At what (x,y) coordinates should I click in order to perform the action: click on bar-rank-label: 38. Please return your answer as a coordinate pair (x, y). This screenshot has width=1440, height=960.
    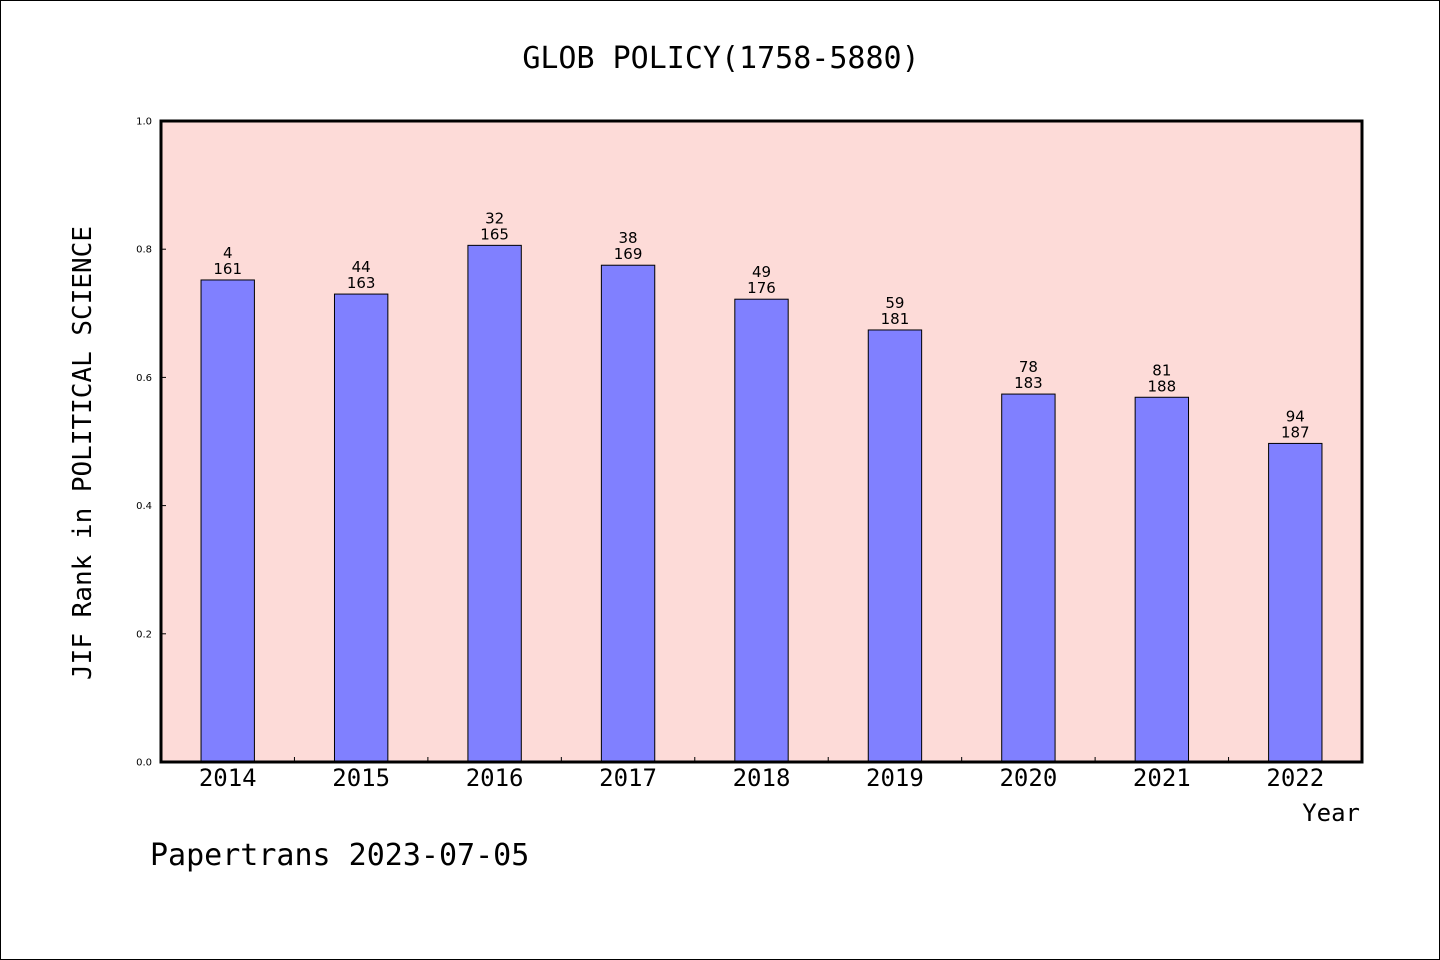
    Looking at the image, I should click on (628, 238).